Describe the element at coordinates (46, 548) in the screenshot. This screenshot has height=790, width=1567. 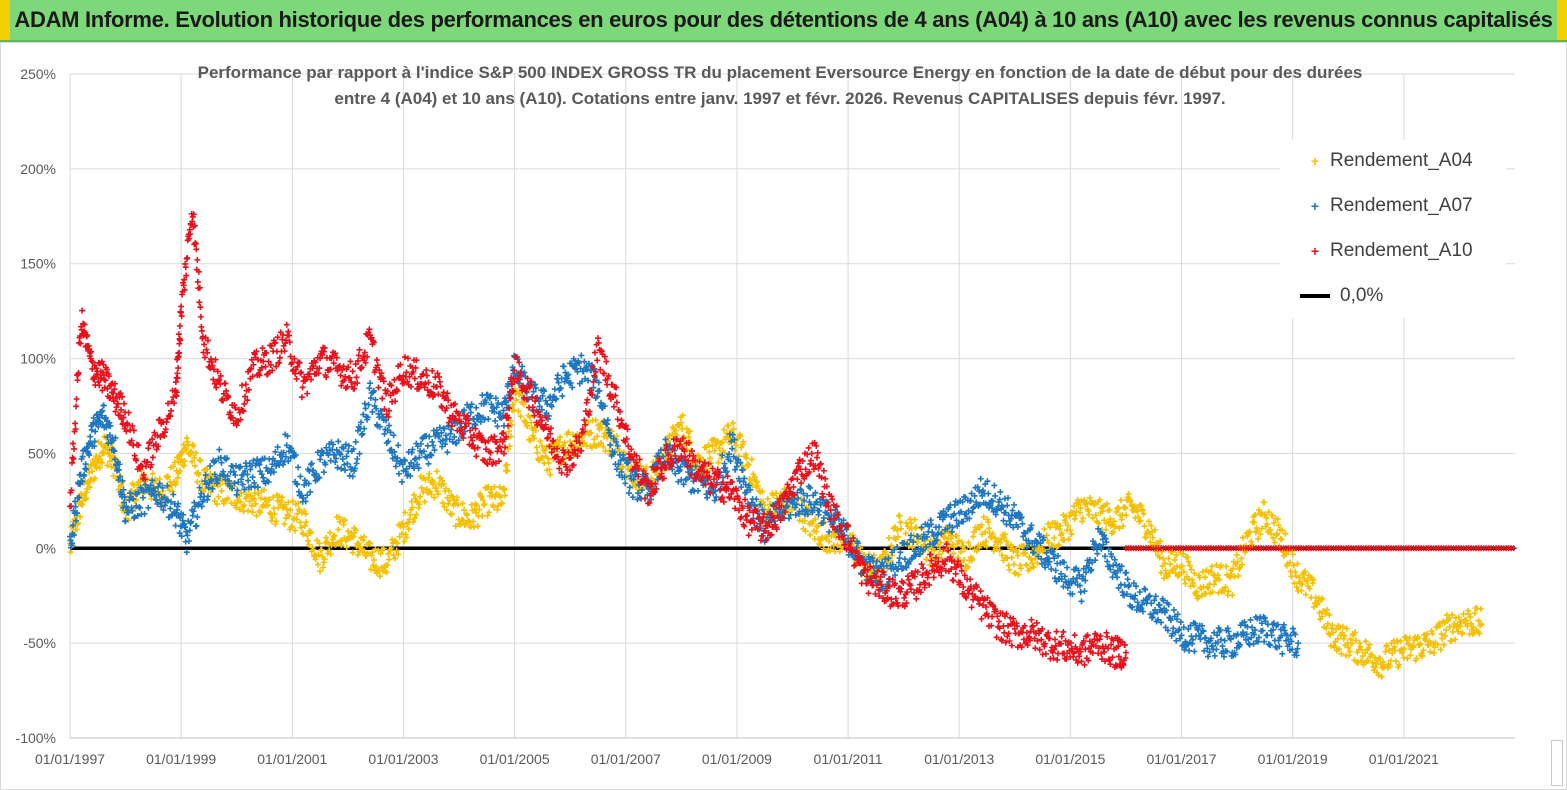
I see `y-tick-label: 0%` at that location.